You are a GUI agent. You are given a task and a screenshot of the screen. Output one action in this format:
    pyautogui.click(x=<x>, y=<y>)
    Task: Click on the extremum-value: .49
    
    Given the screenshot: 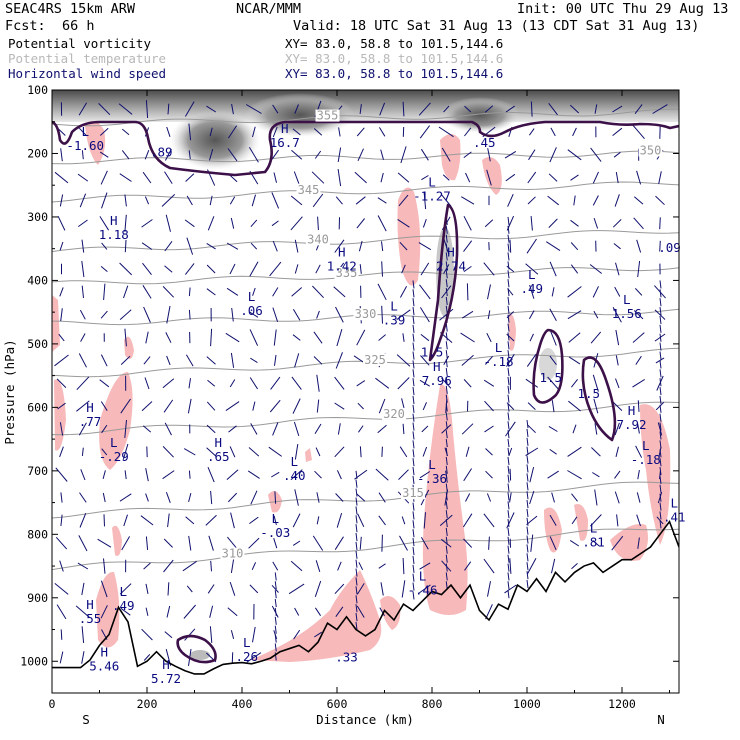 What is the action you would take?
    pyautogui.click(x=123, y=605)
    